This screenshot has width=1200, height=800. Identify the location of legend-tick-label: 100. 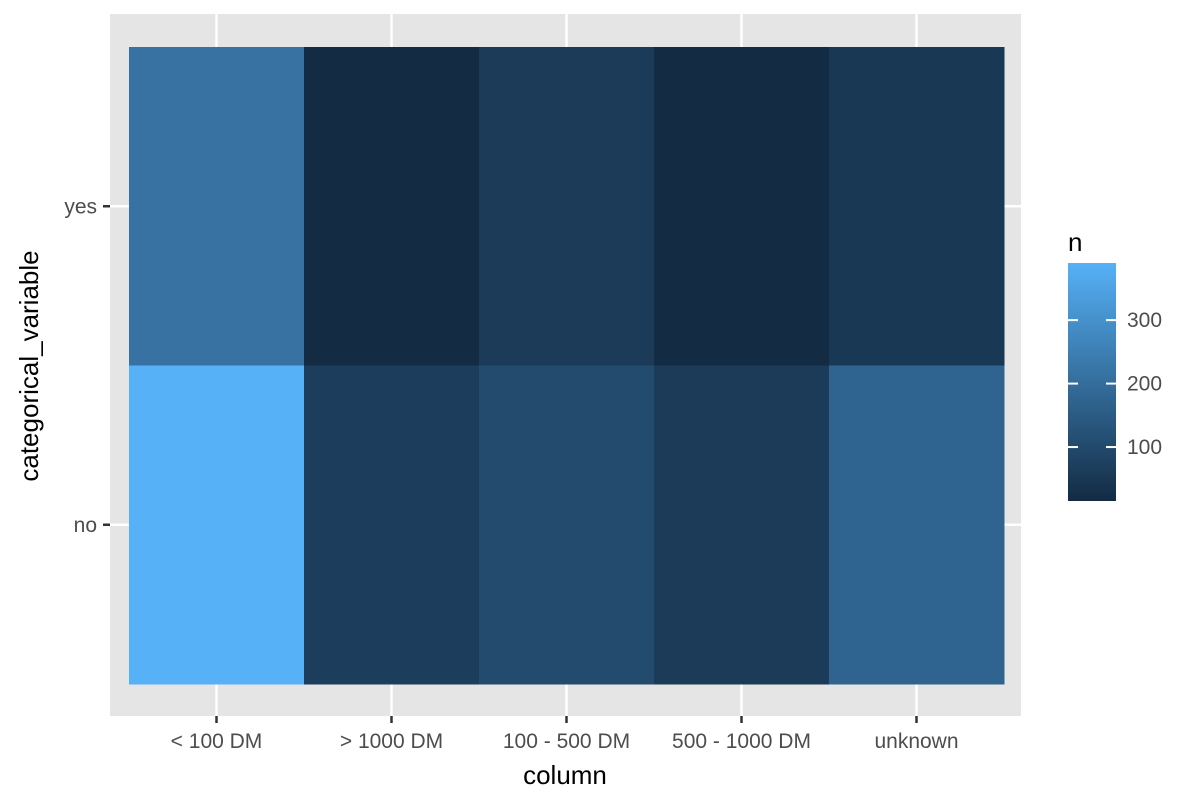
(1144, 447).